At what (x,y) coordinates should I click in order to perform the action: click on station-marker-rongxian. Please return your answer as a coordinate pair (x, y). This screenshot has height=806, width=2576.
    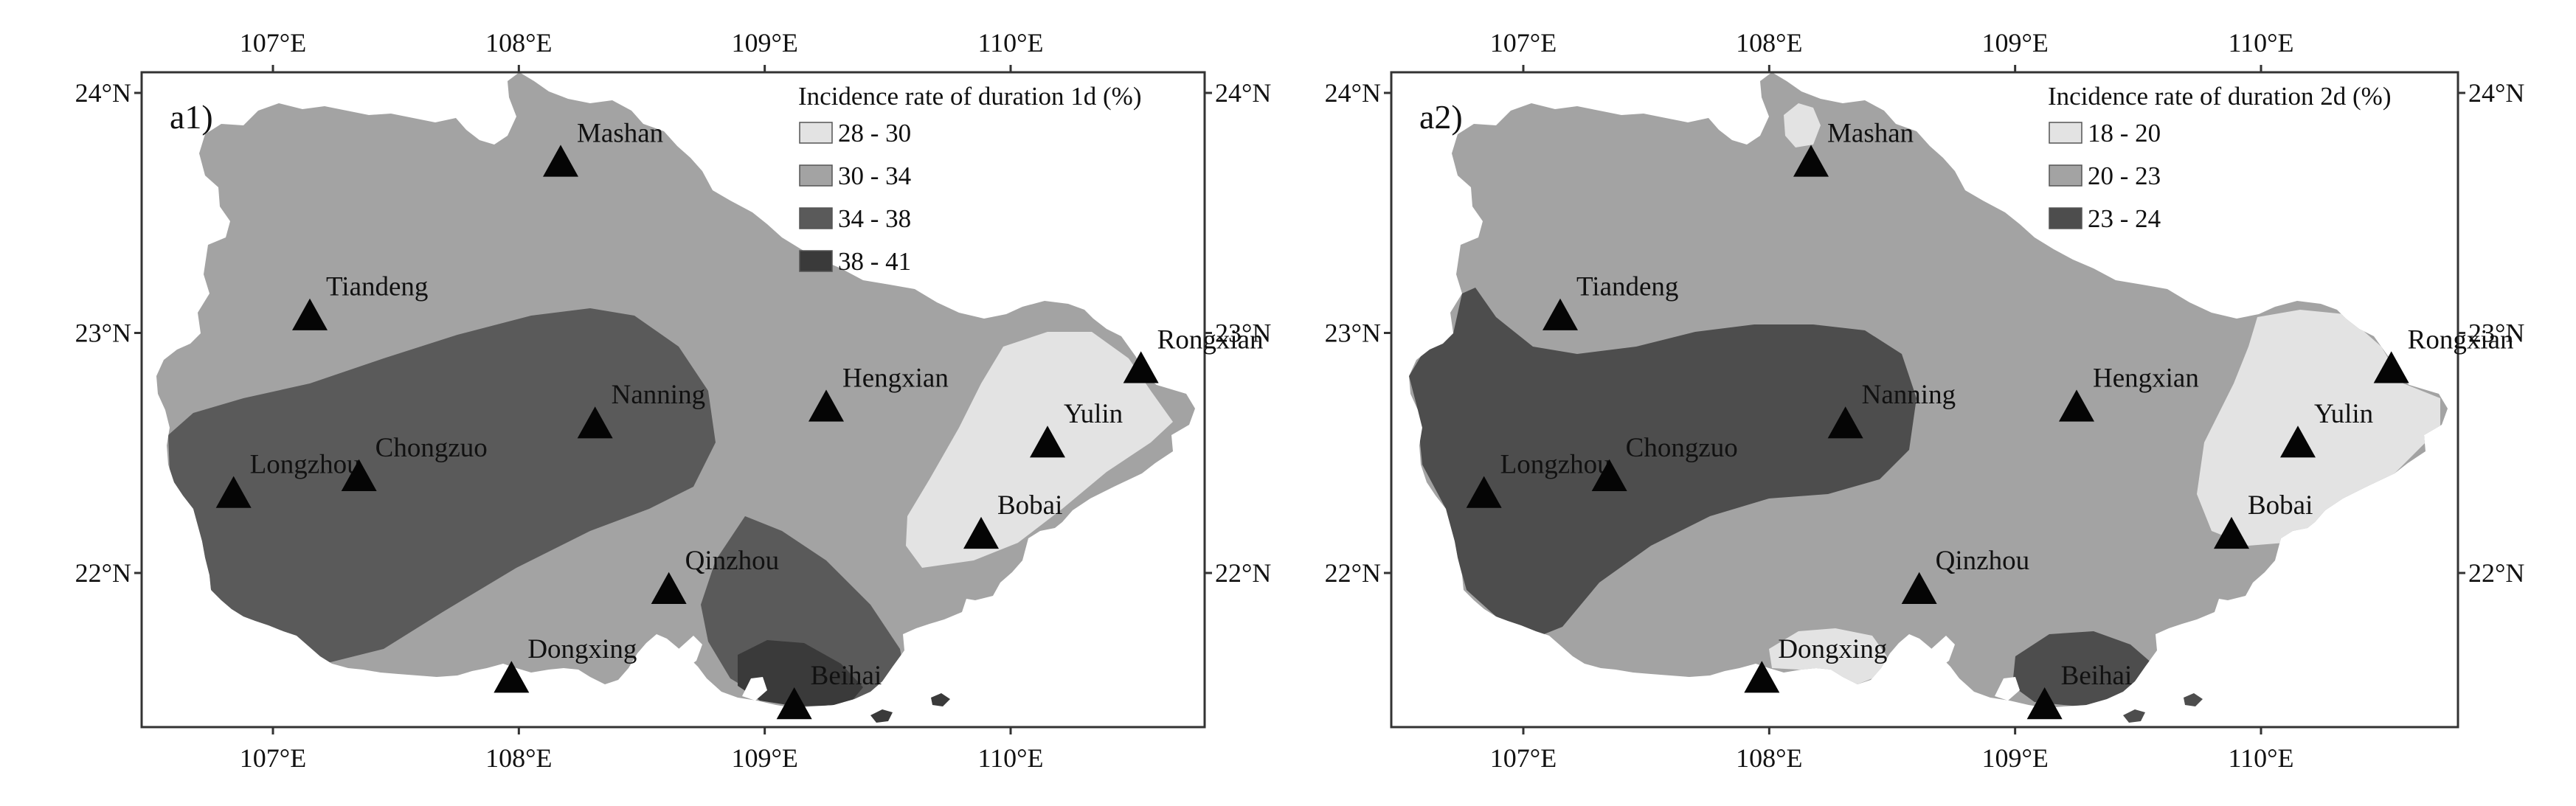
    Looking at the image, I should click on (1141, 367).